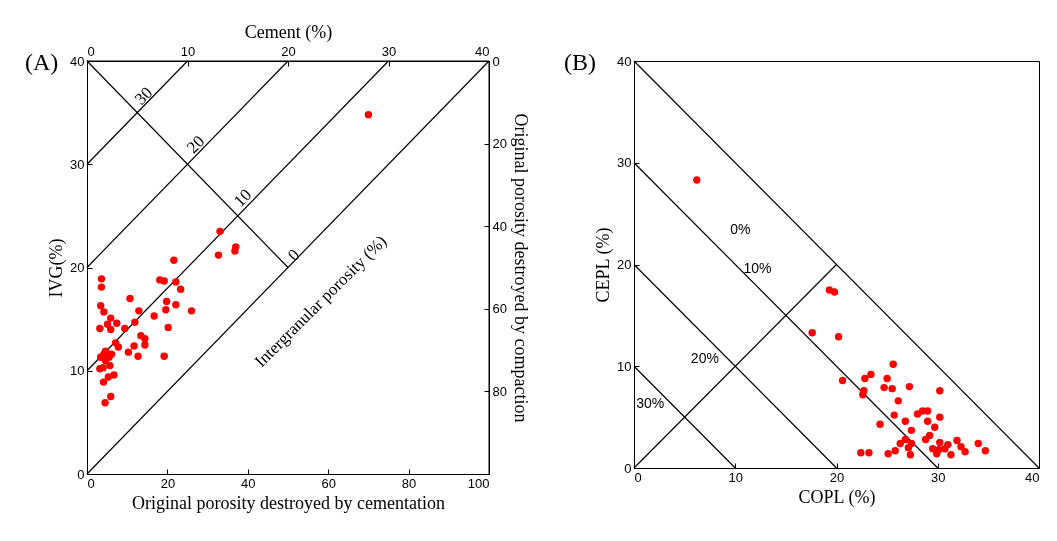  What do you see at coordinates (478, 483) in the screenshot?
I see `x-tick-label: 100` at bounding box center [478, 483].